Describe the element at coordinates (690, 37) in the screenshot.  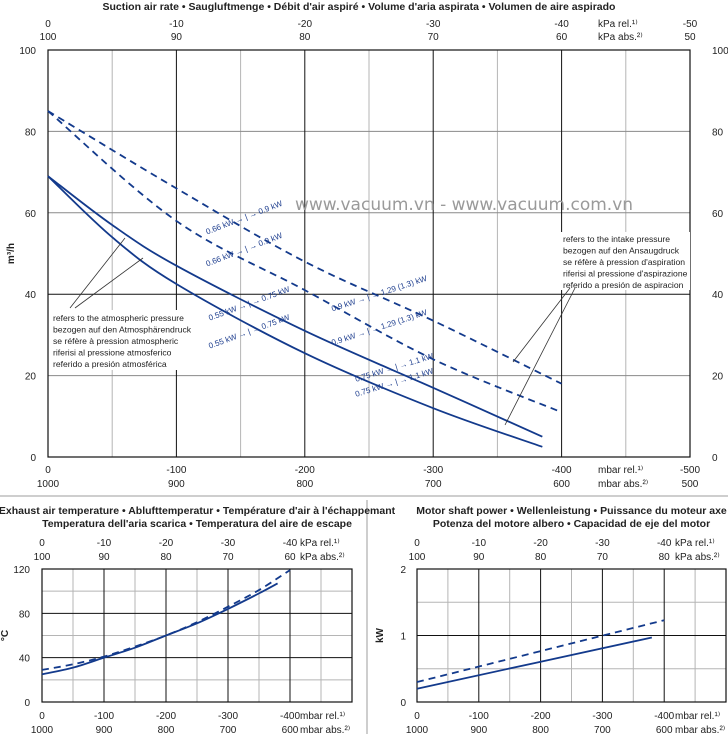
I see `top-tick-label-abs: 50` at that location.